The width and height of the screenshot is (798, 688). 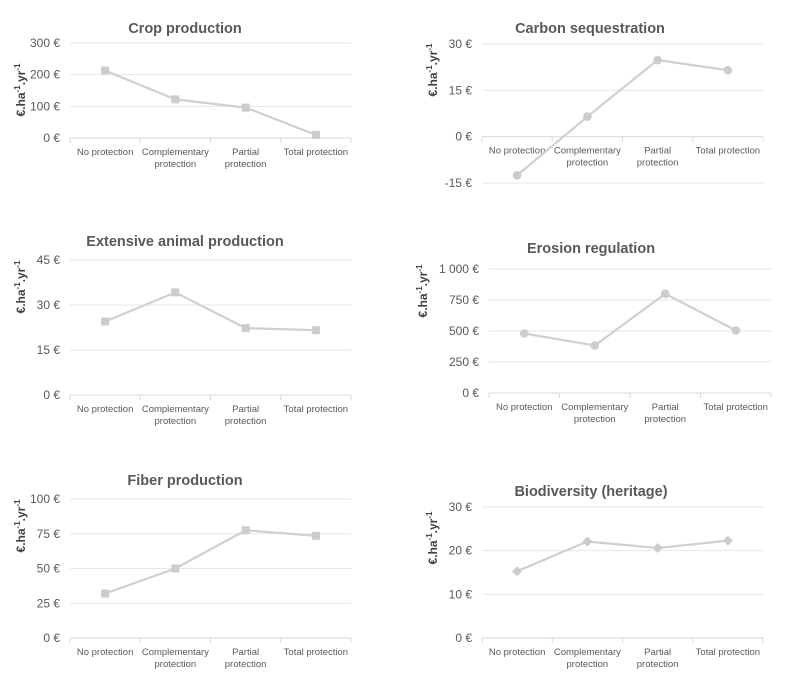 What do you see at coordinates (464, 300) in the screenshot?
I see `y-tick-label: 750 €` at bounding box center [464, 300].